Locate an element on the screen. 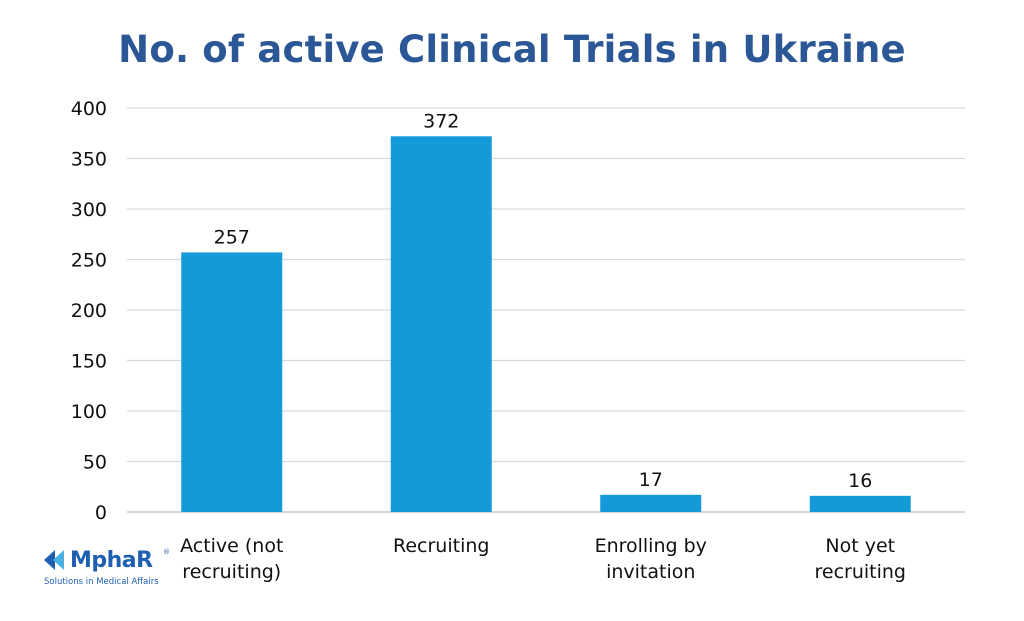 The height and width of the screenshot is (621, 1024). y-tick-label: 0 is located at coordinates (101, 513).